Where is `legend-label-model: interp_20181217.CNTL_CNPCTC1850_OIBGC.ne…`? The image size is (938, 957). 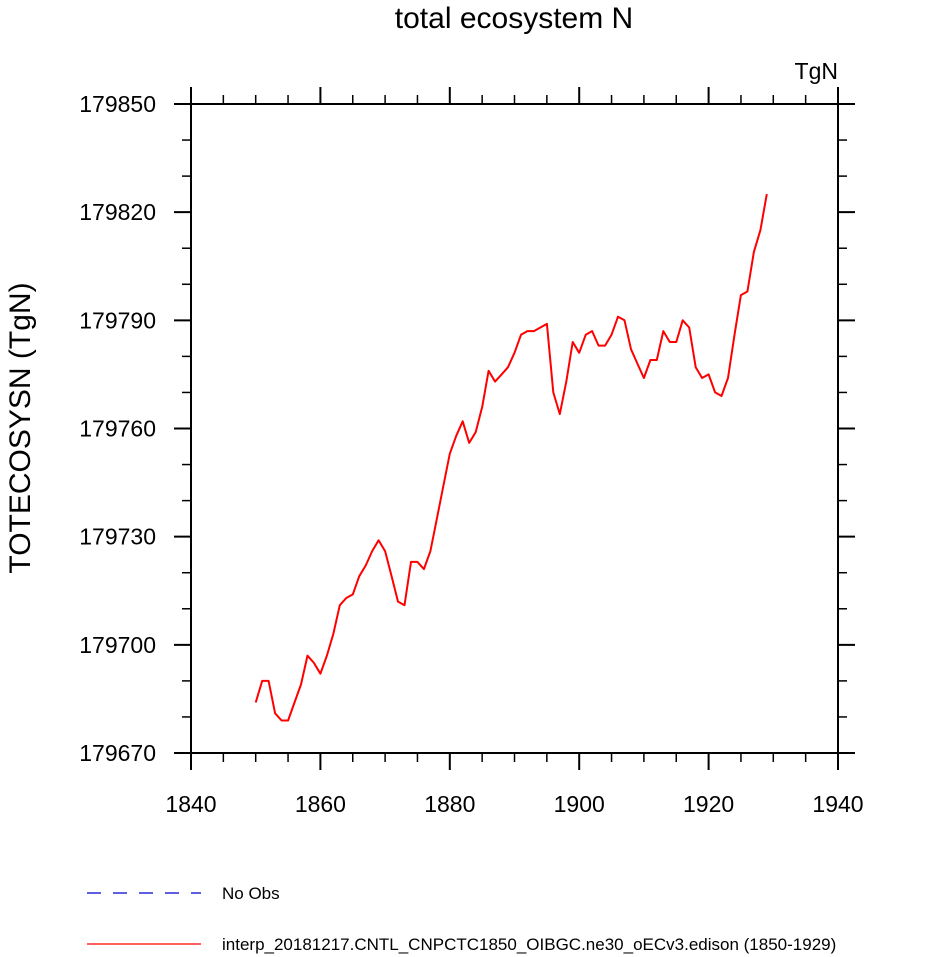
legend-label-model: interp_20181217.CNTL_CNPCTC1850_OIBGC.ne… is located at coordinates (529, 944).